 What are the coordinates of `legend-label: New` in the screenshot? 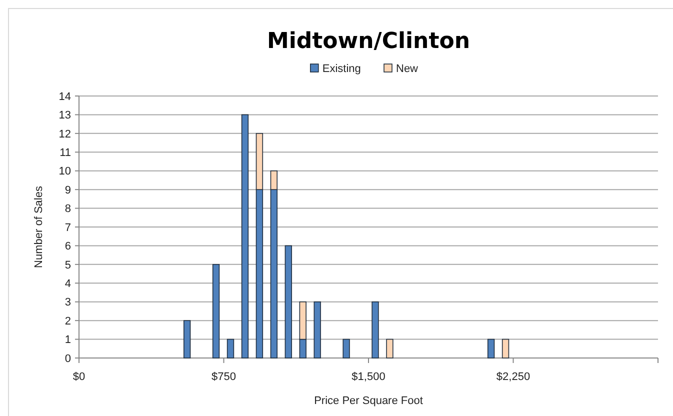 It's located at (407, 69).